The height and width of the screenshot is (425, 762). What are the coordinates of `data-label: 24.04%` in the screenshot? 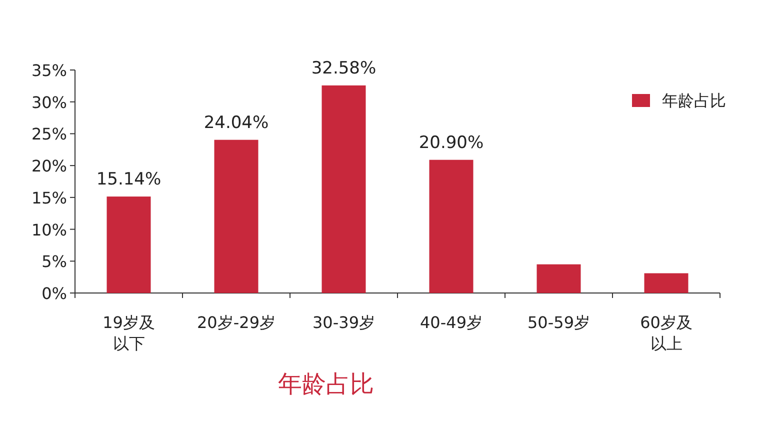 It's located at (236, 122).